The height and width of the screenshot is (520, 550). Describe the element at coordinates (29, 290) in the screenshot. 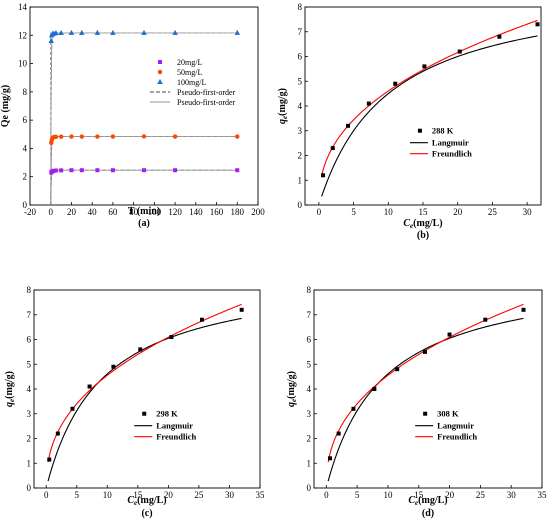

I see `y-tick-label: 8` at that location.